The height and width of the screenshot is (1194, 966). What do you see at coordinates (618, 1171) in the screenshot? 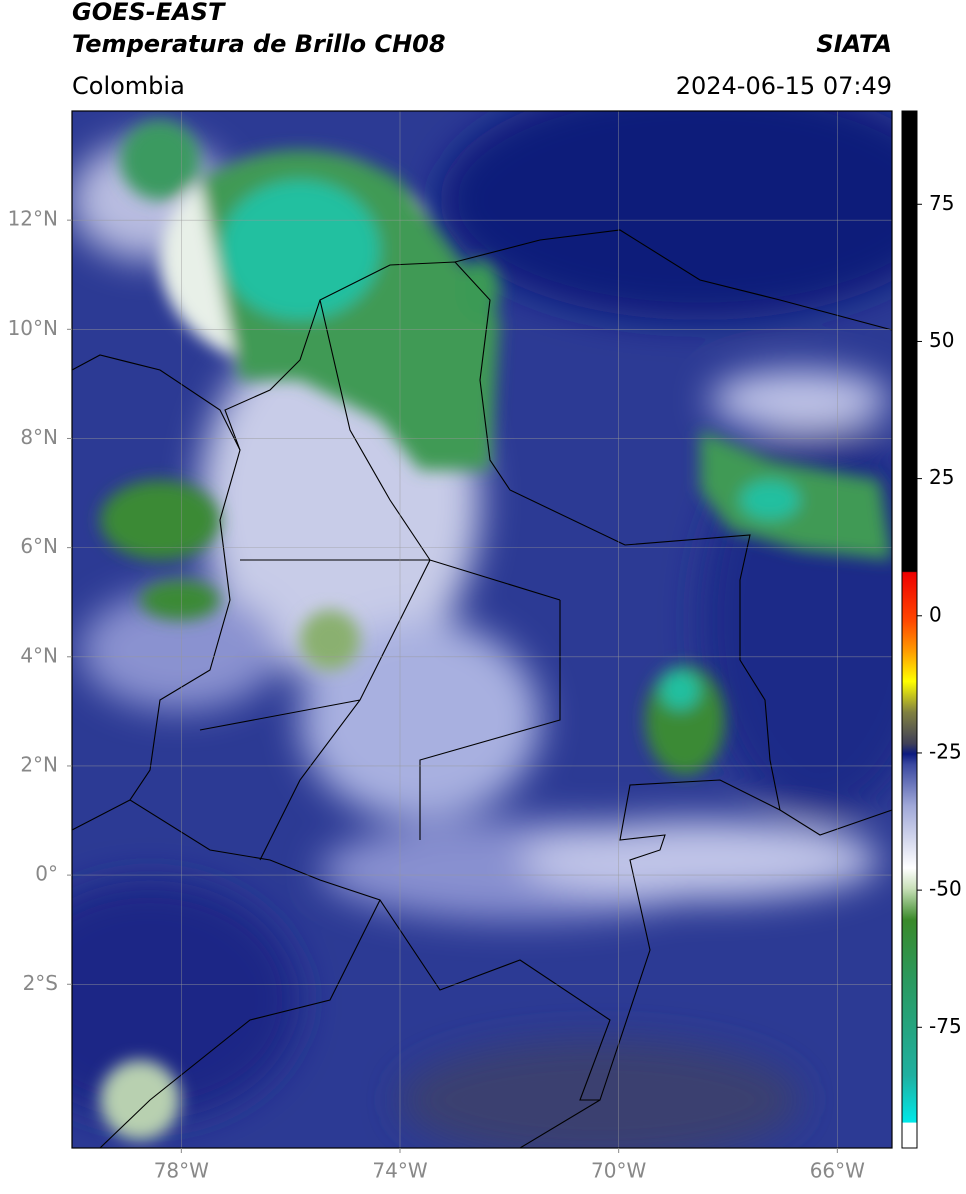
I see `x-tick-label: 70°W` at bounding box center [618, 1171].